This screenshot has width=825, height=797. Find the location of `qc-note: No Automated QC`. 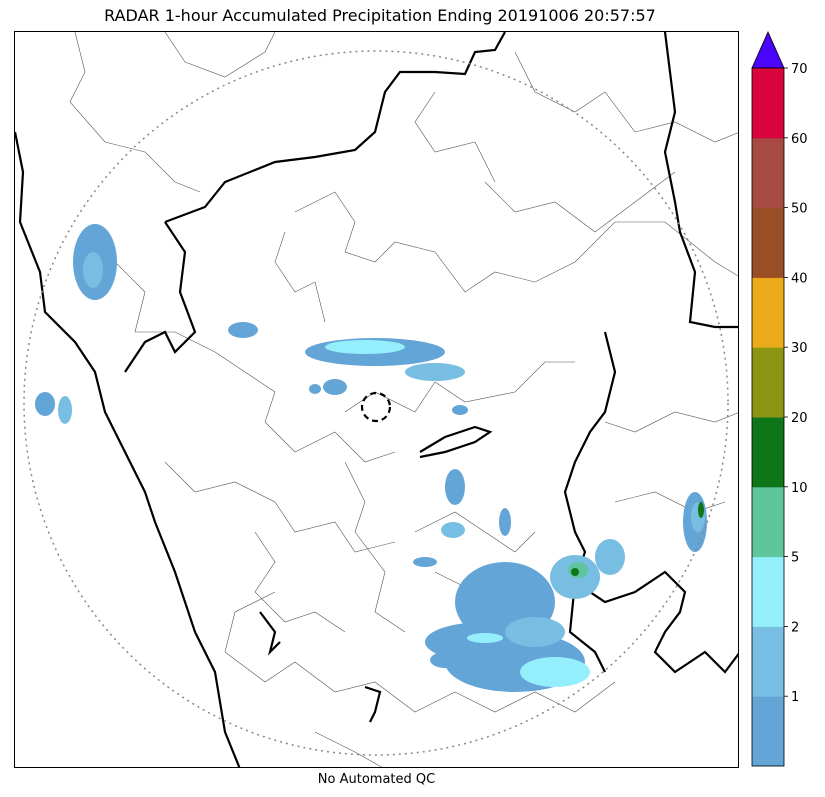

qc-note: No Automated QC is located at coordinates (376, 779).